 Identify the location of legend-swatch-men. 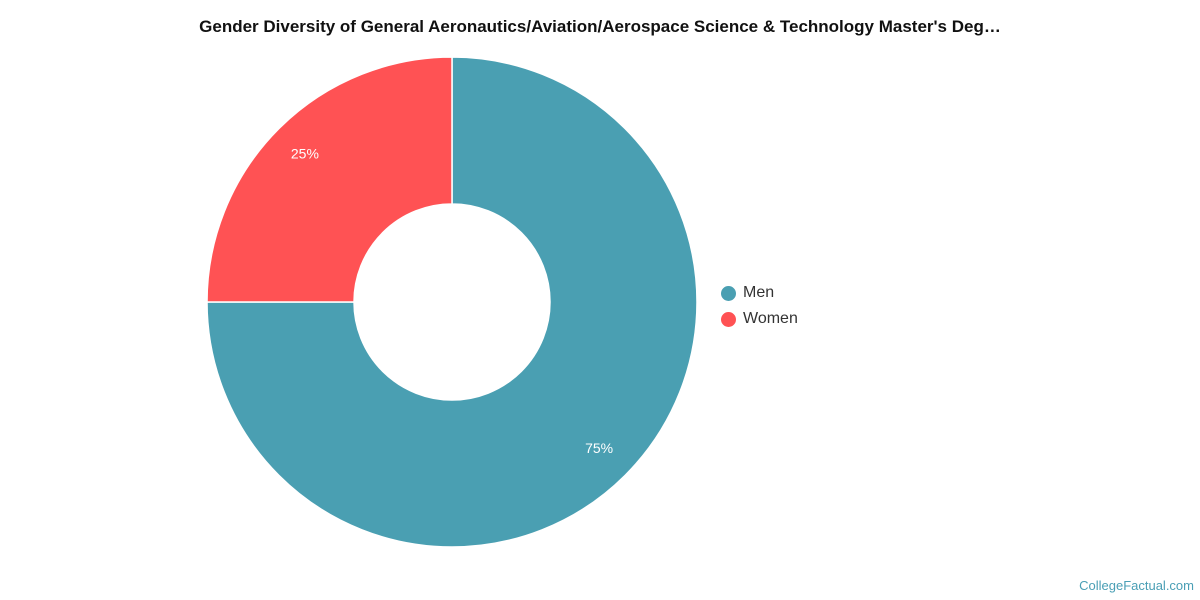
(728, 293).